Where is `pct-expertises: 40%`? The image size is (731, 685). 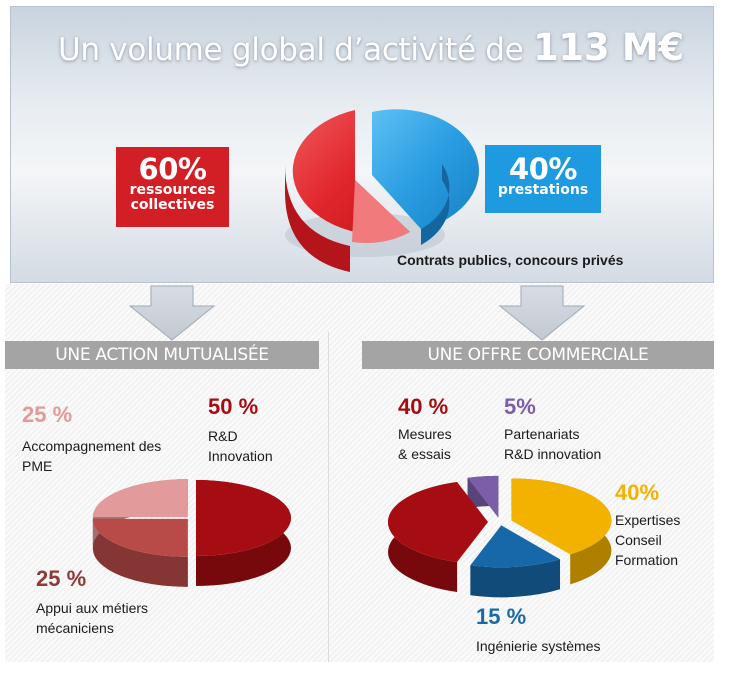
pct-expertises: 40% is located at coordinates (637, 492).